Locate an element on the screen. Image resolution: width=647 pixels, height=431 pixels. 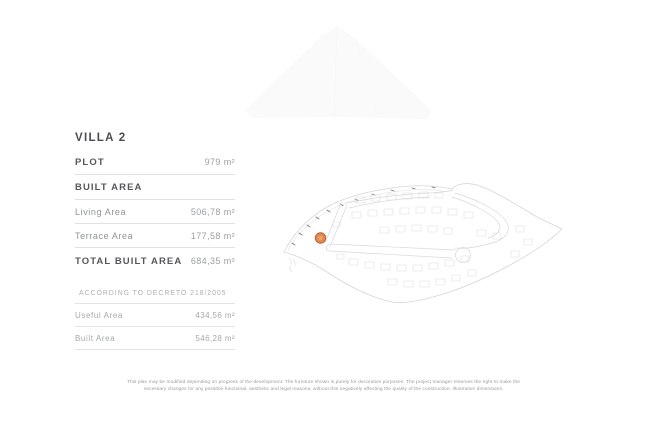
villa-title: VILLA 2 is located at coordinates (101, 138).